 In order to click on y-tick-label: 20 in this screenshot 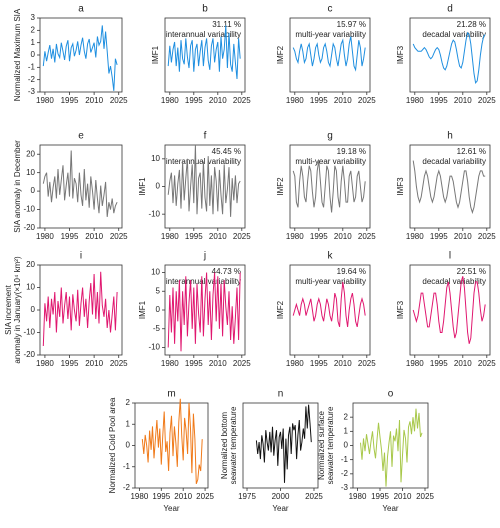, I will do `click(30, 153)`.